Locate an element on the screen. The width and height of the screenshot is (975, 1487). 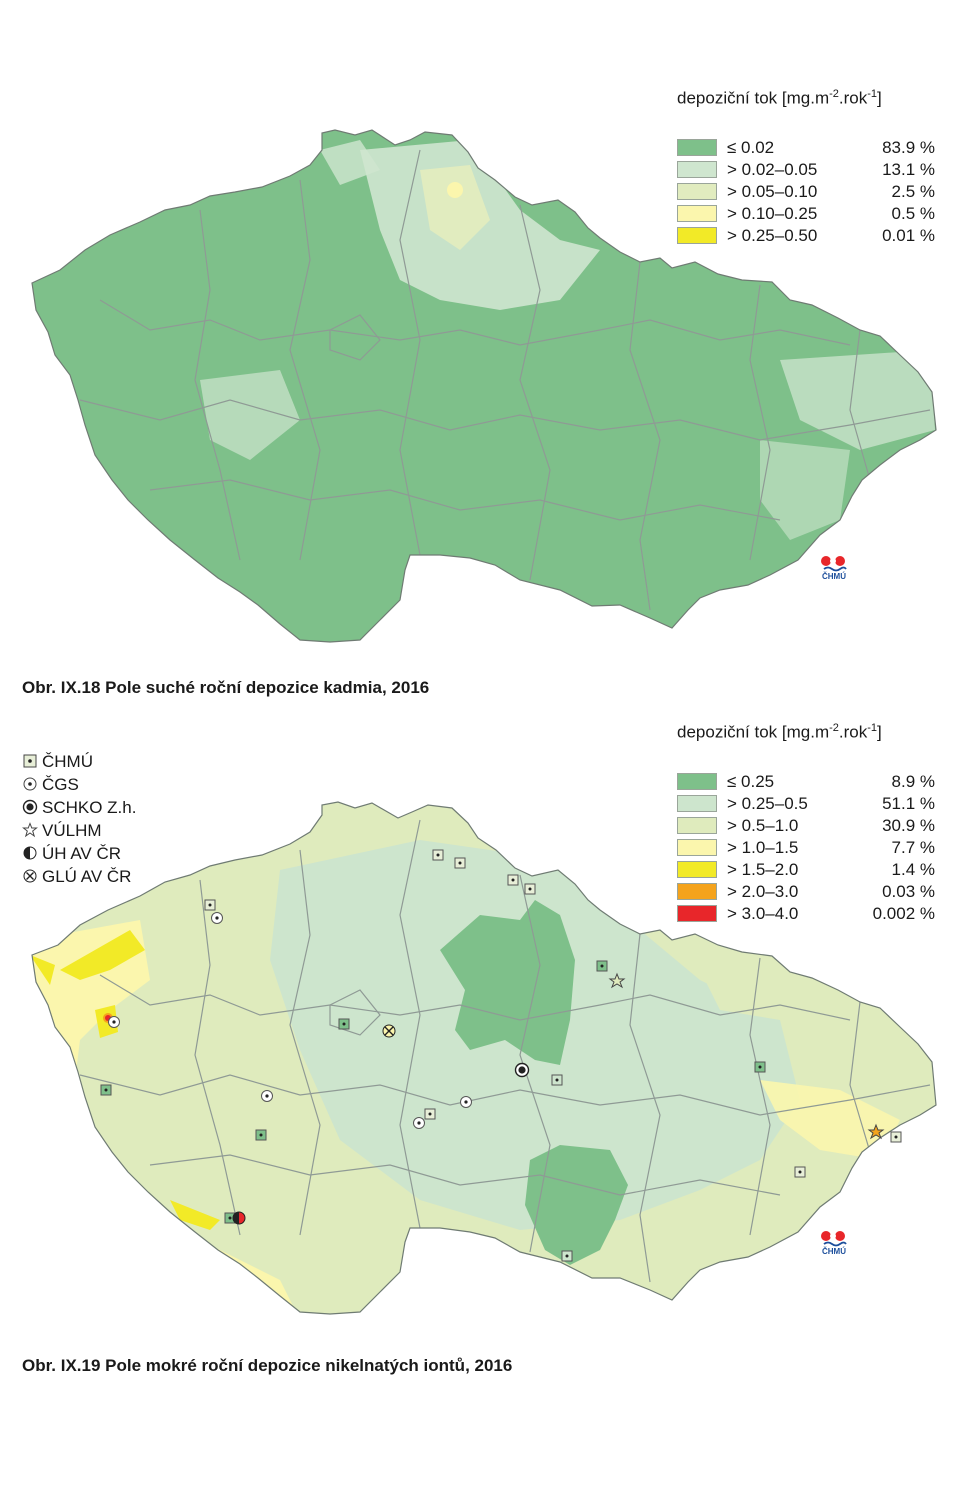
station-legend-item: ÚH AV ČR is located at coordinates (79, 855).